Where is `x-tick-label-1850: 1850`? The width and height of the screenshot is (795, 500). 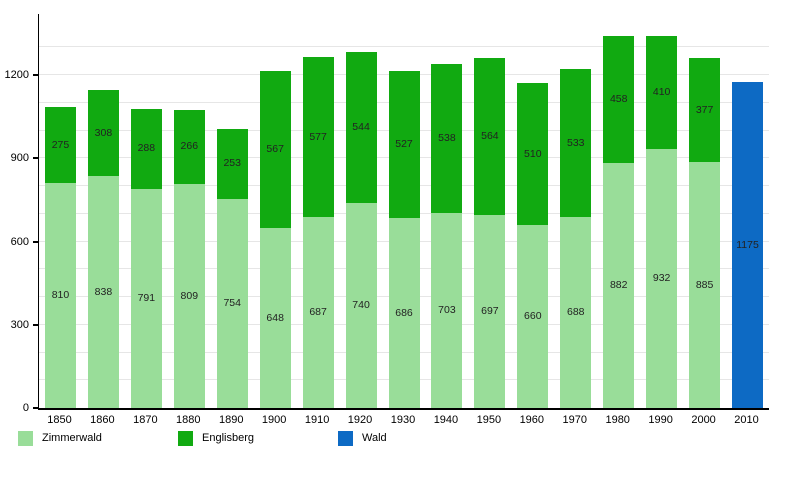
x-tick-label-1850: 1850 is located at coordinates (59, 420).